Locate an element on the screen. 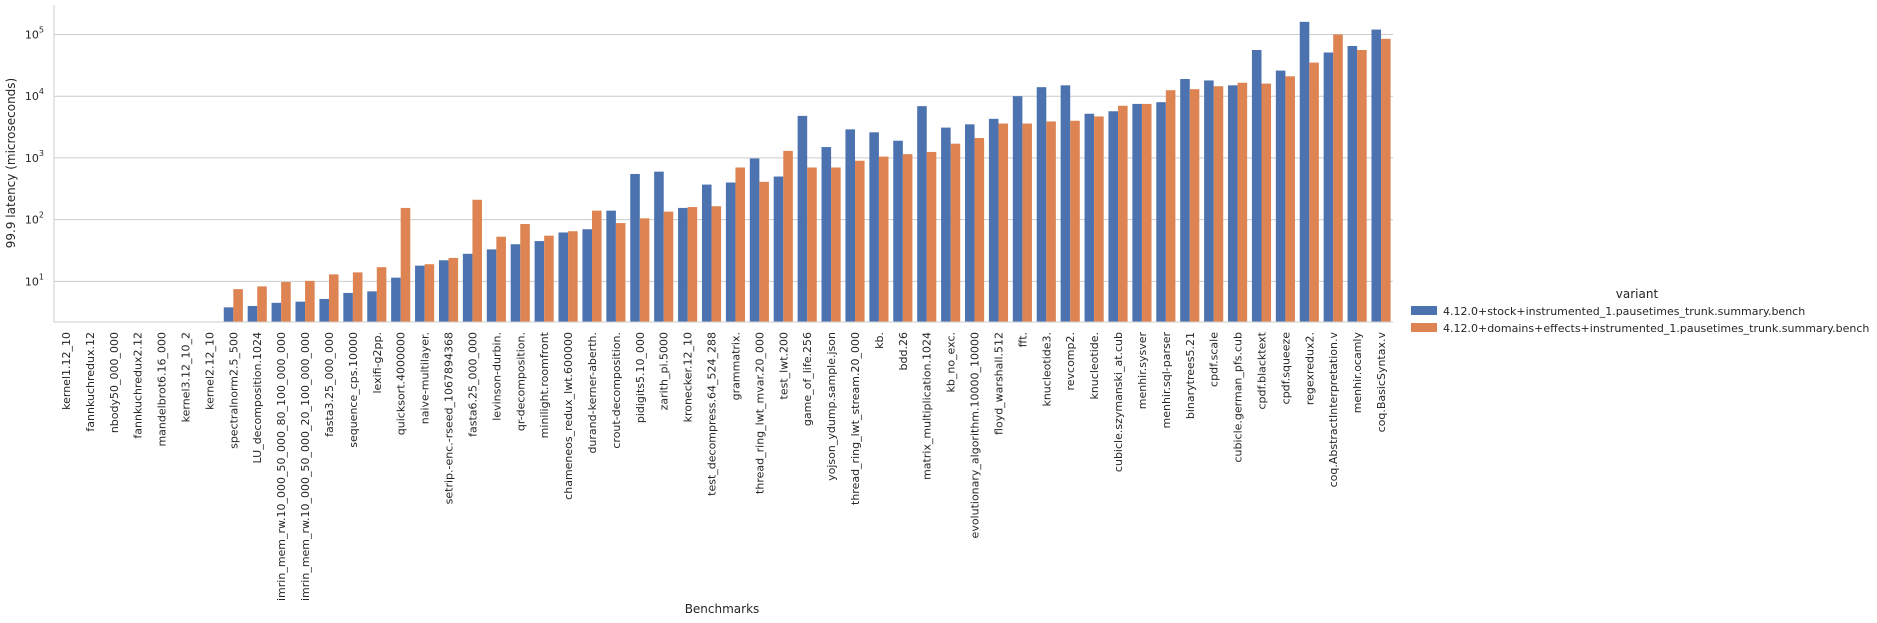 The height and width of the screenshot is (623, 1877). x-tick-label: pidigits5.10_000 is located at coordinates (640, 377).